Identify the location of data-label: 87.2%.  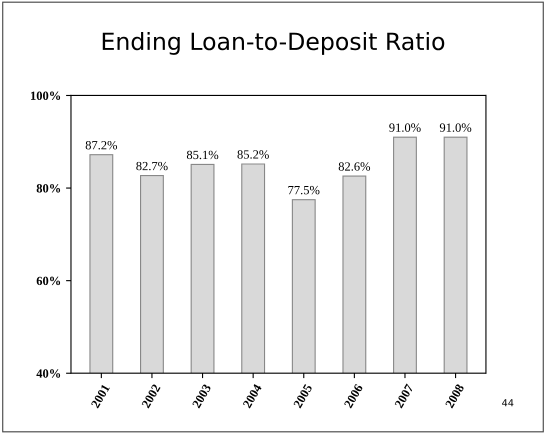
(102, 145).